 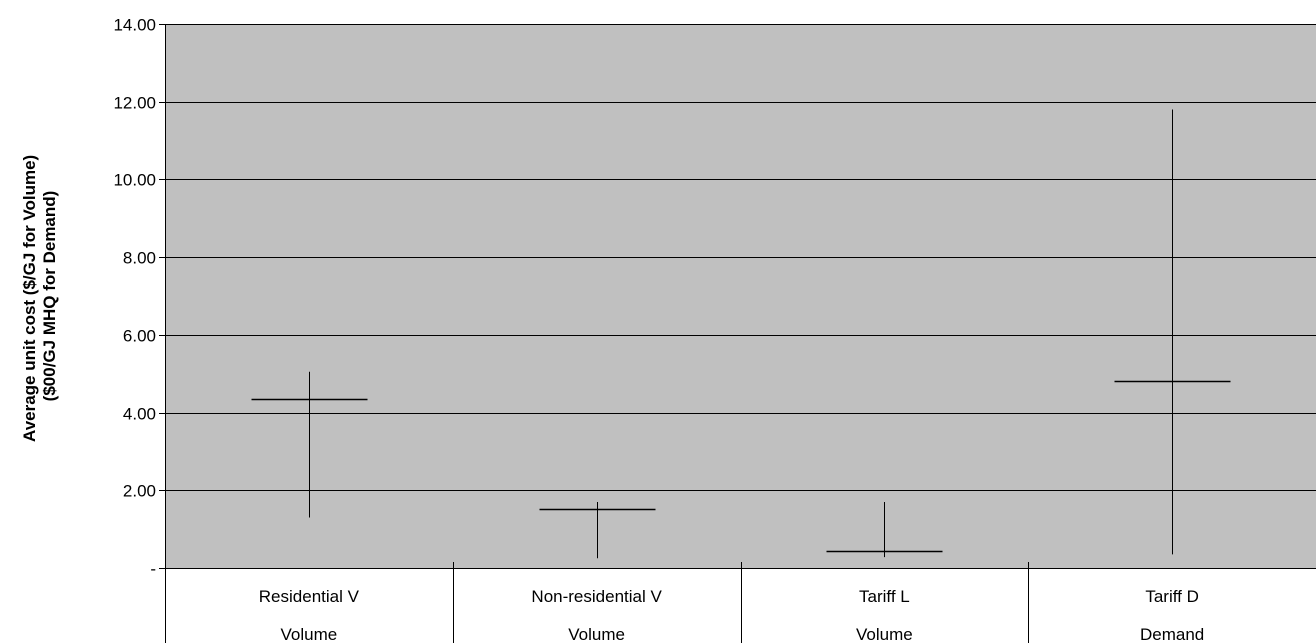 What do you see at coordinates (596, 596) in the screenshot?
I see `category-label: Non-residential V` at bounding box center [596, 596].